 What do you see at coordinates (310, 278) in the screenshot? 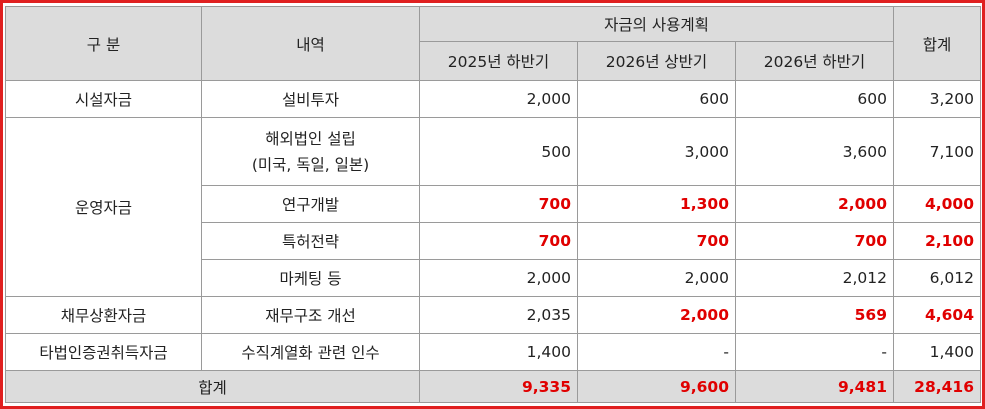
I see `row-detail: 마케팅 등` at bounding box center [310, 278].